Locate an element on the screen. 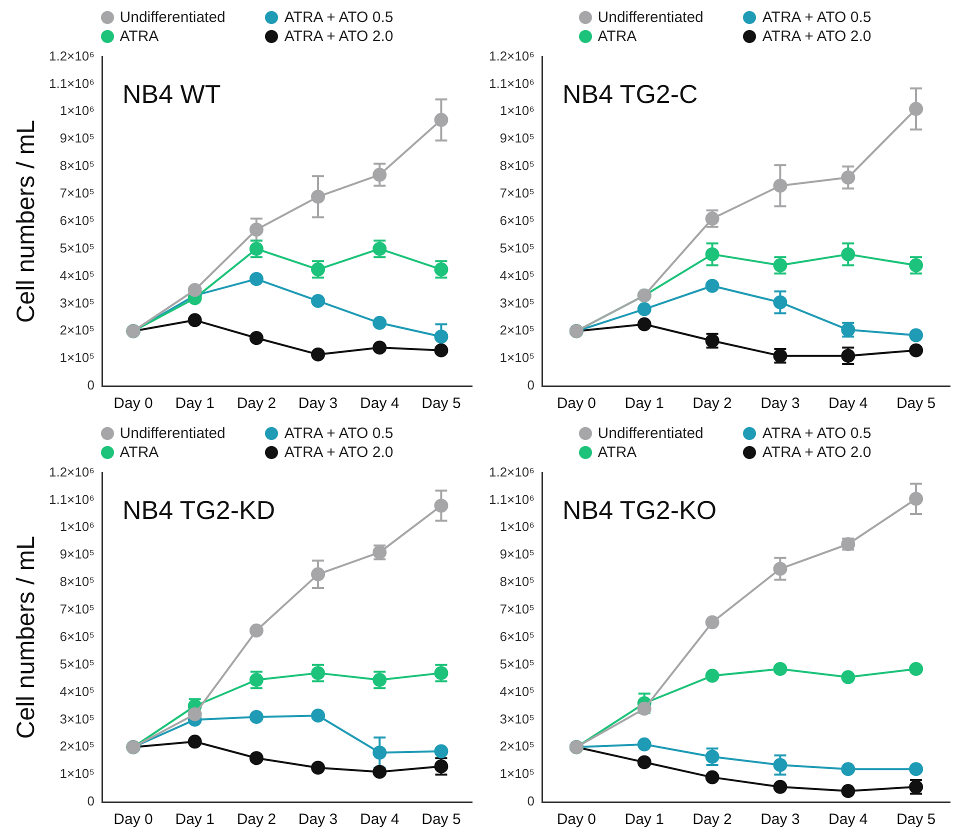 This screenshot has width=972, height=837. legend-label: ATRA + ATO 0.5 is located at coordinates (339, 17).